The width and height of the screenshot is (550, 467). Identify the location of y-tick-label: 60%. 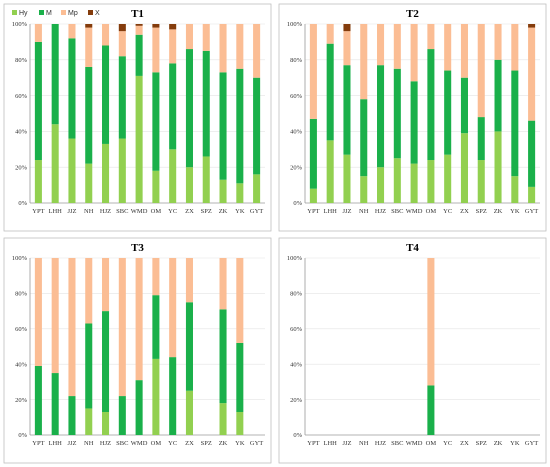
(296, 329).